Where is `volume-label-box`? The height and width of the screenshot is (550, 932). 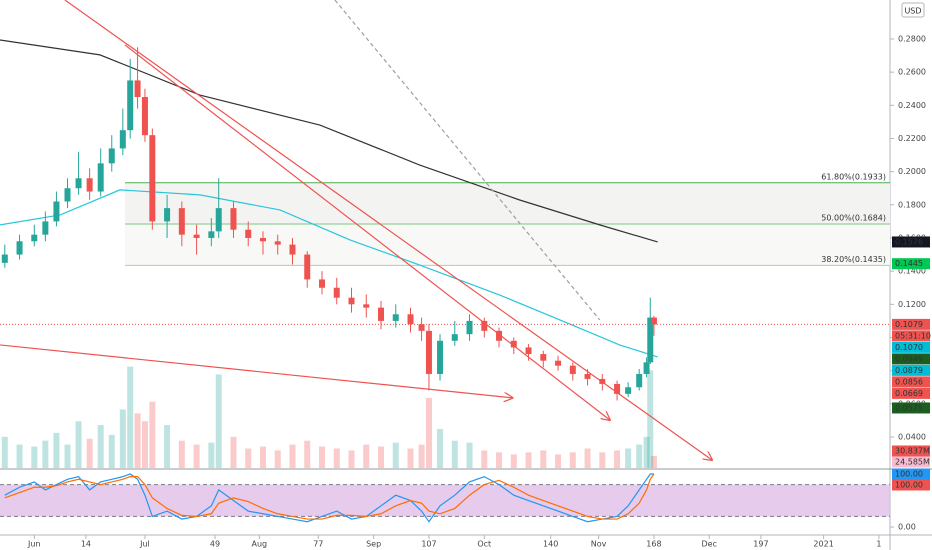 volume-label-box is located at coordinates (911, 462).